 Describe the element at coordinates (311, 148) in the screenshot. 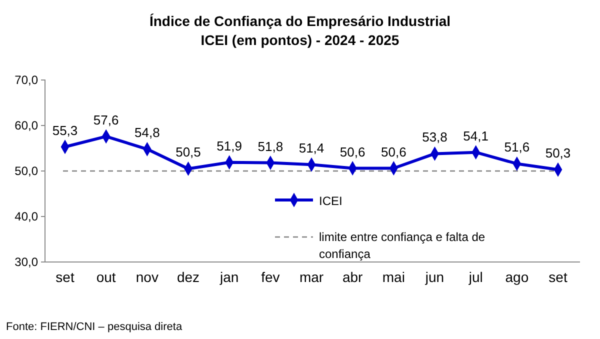

I see `text: 51,4` at that location.